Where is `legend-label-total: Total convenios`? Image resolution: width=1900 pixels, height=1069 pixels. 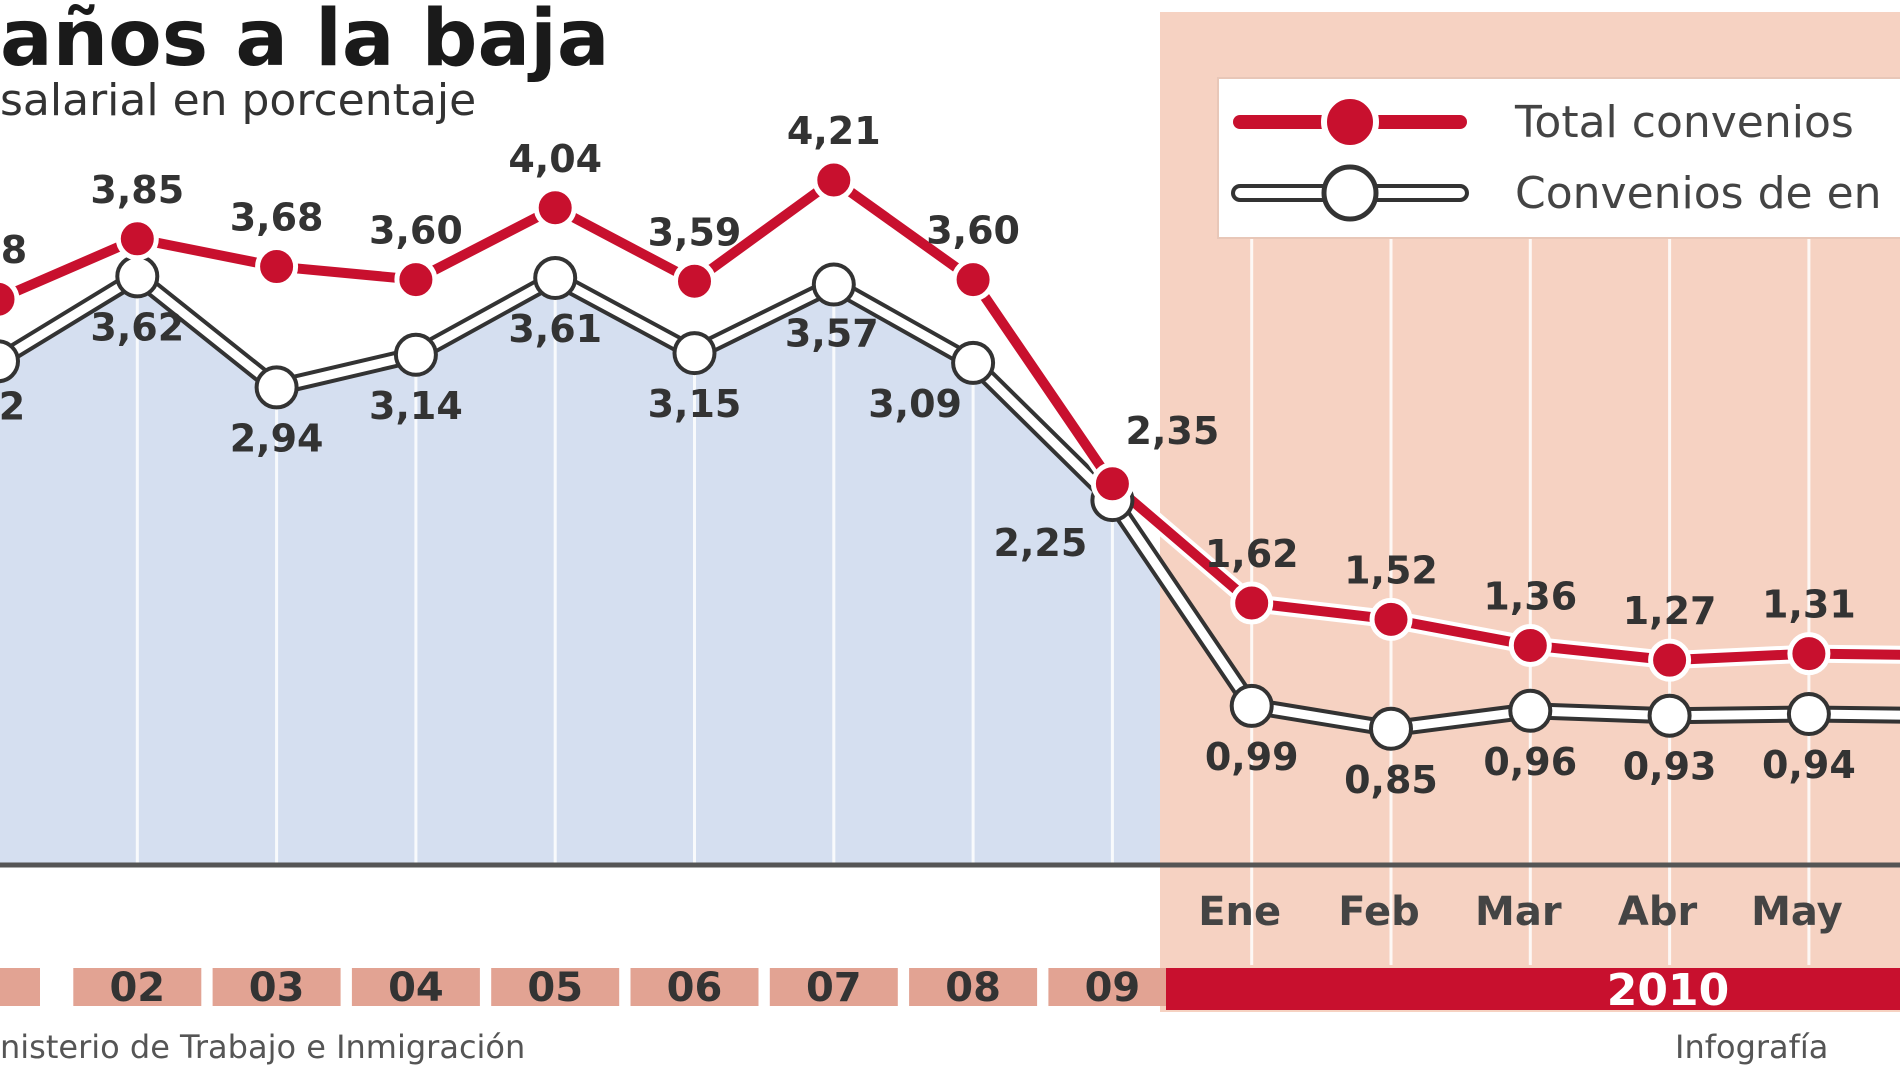 legend-label-total: Total convenios is located at coordinates (1684, 122).